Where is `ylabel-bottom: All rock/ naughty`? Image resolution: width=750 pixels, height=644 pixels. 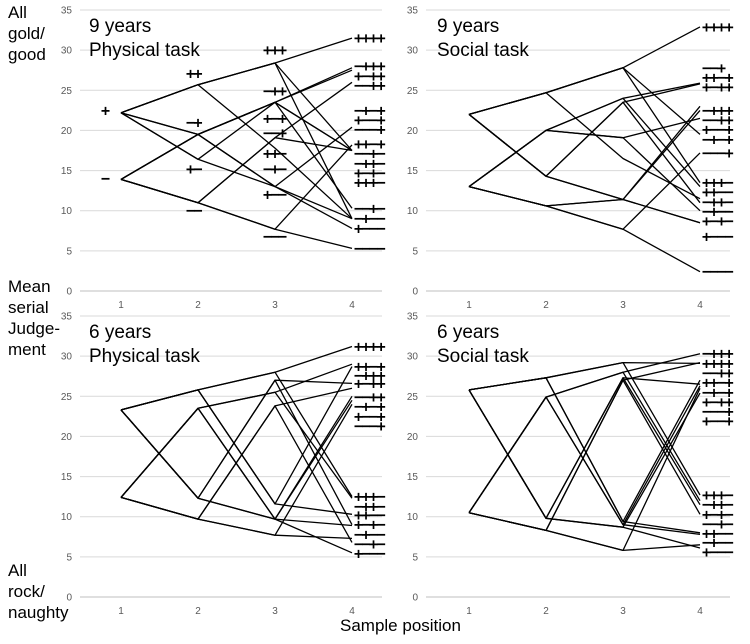
ylabel-bottom: All rock/ naughty is located at coordinates (38, 591).